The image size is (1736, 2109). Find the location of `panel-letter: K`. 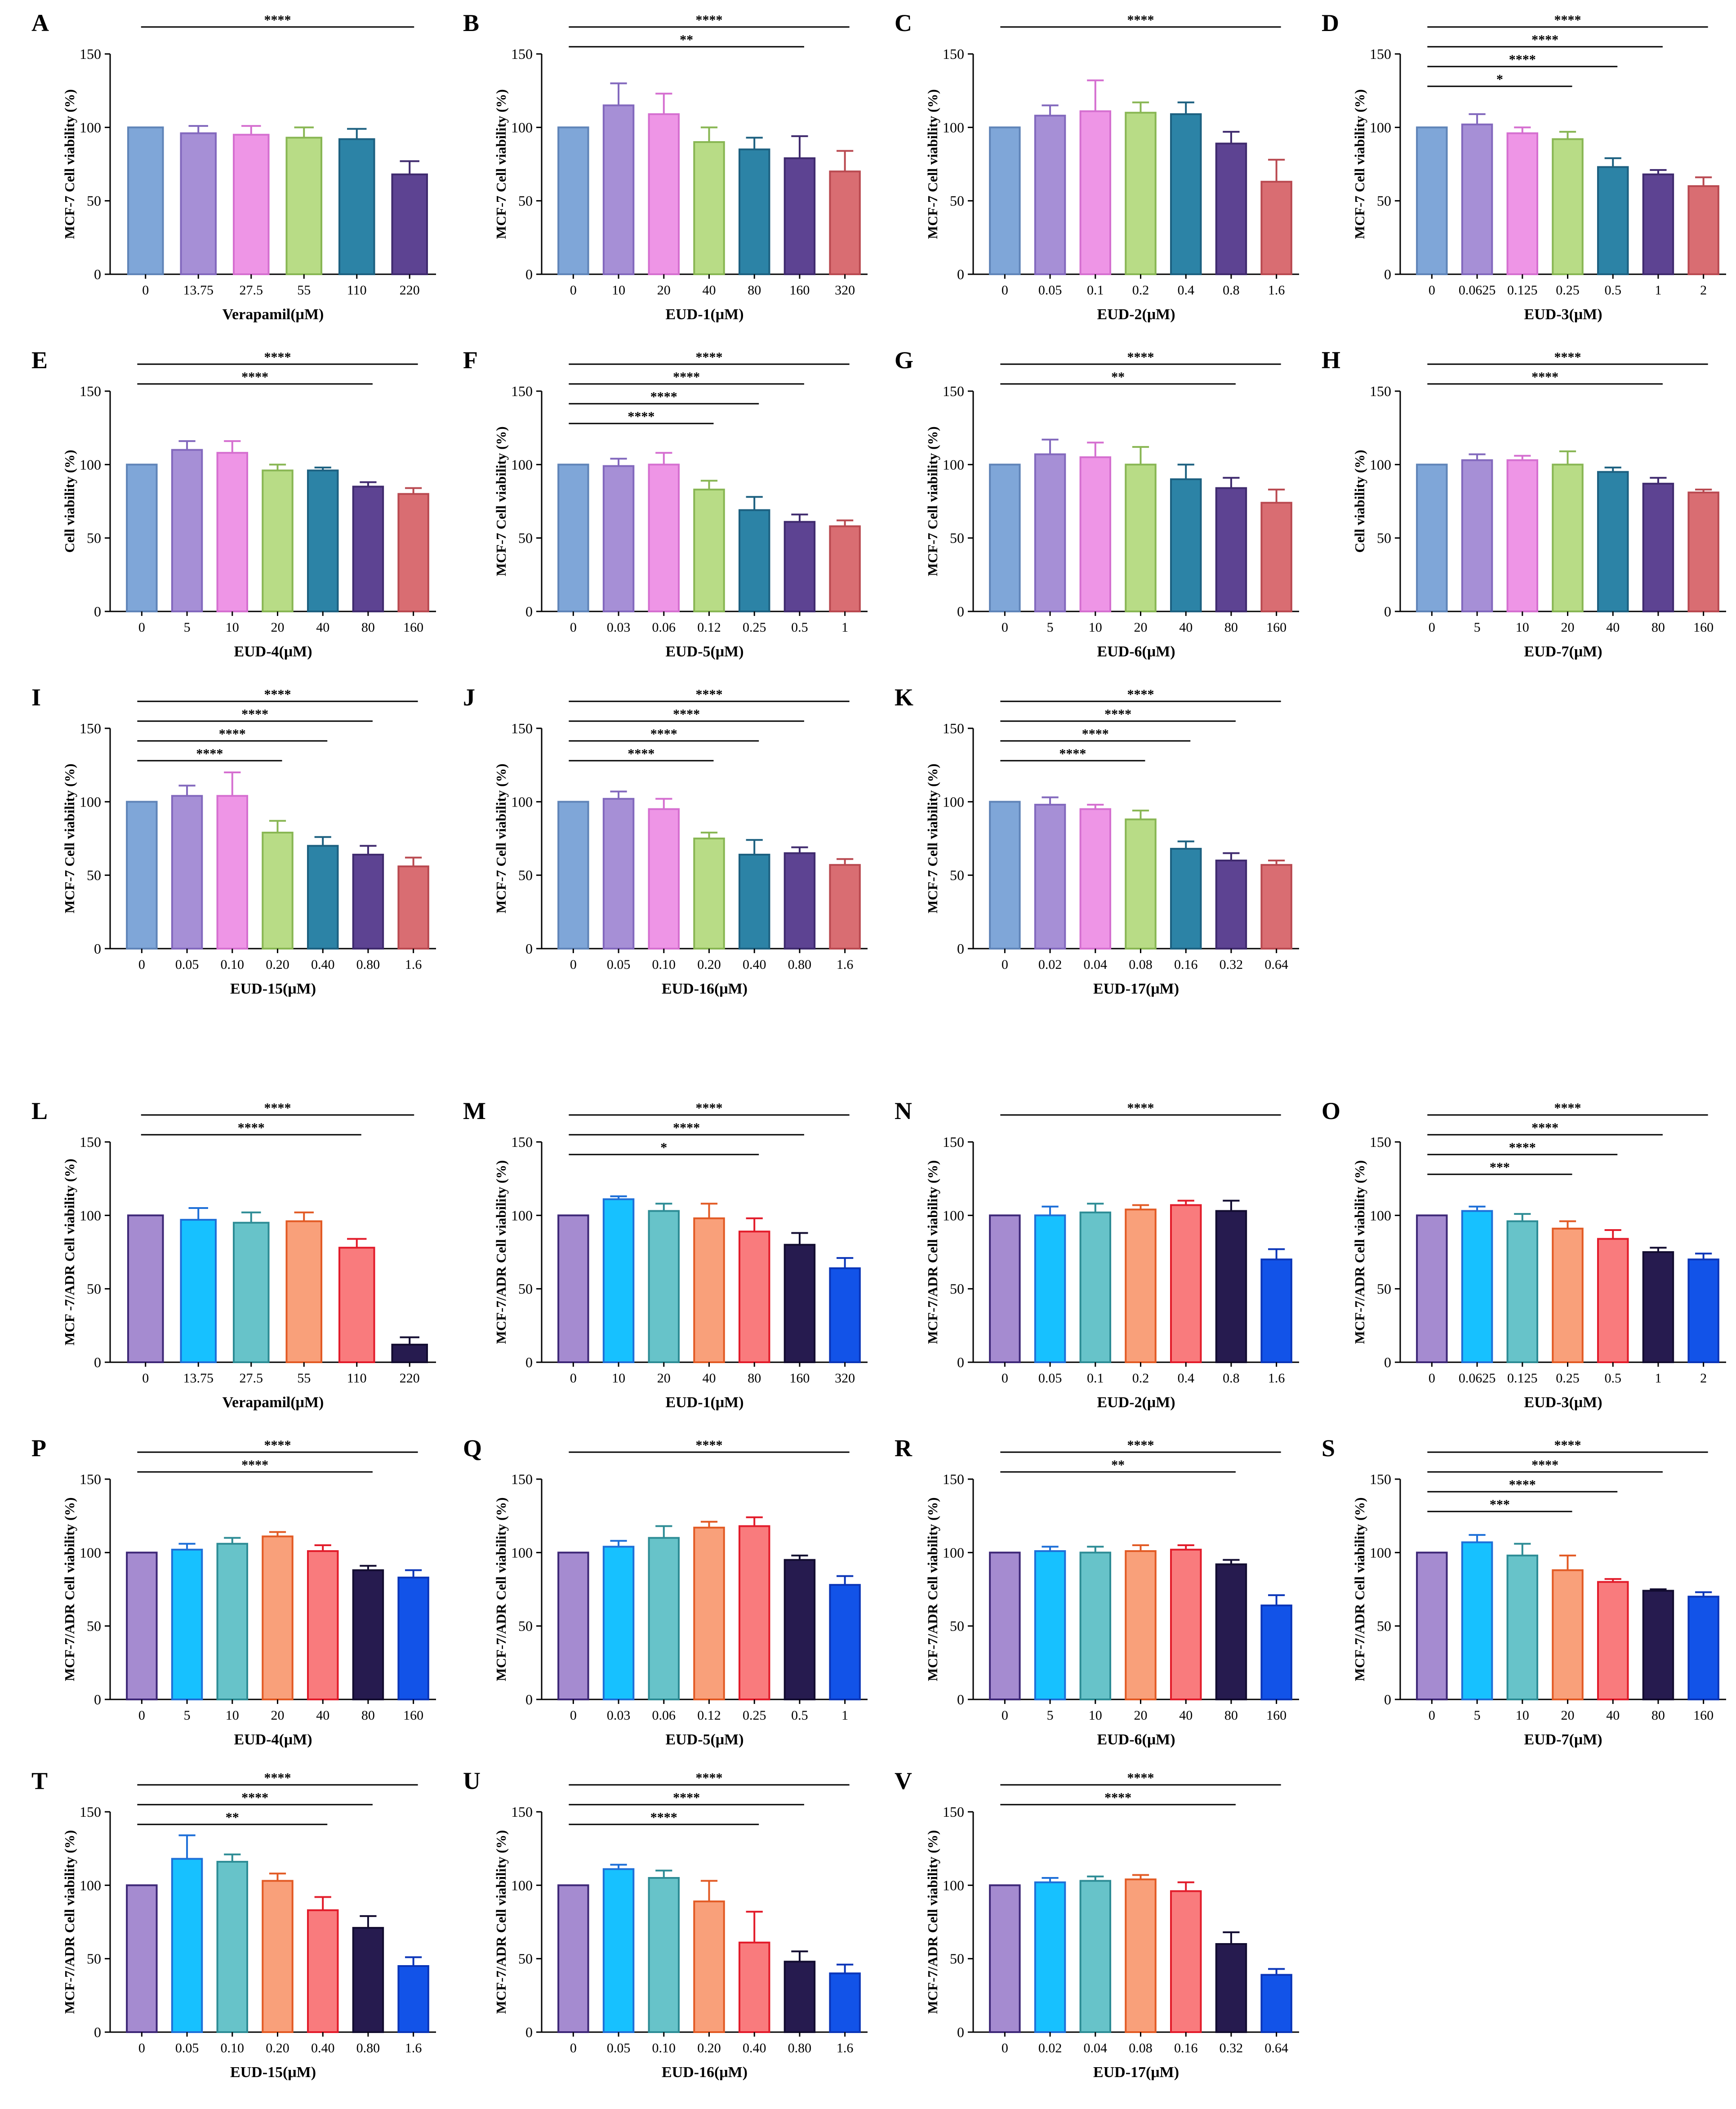

panel-letter: K is located at coordinates (904, 697).